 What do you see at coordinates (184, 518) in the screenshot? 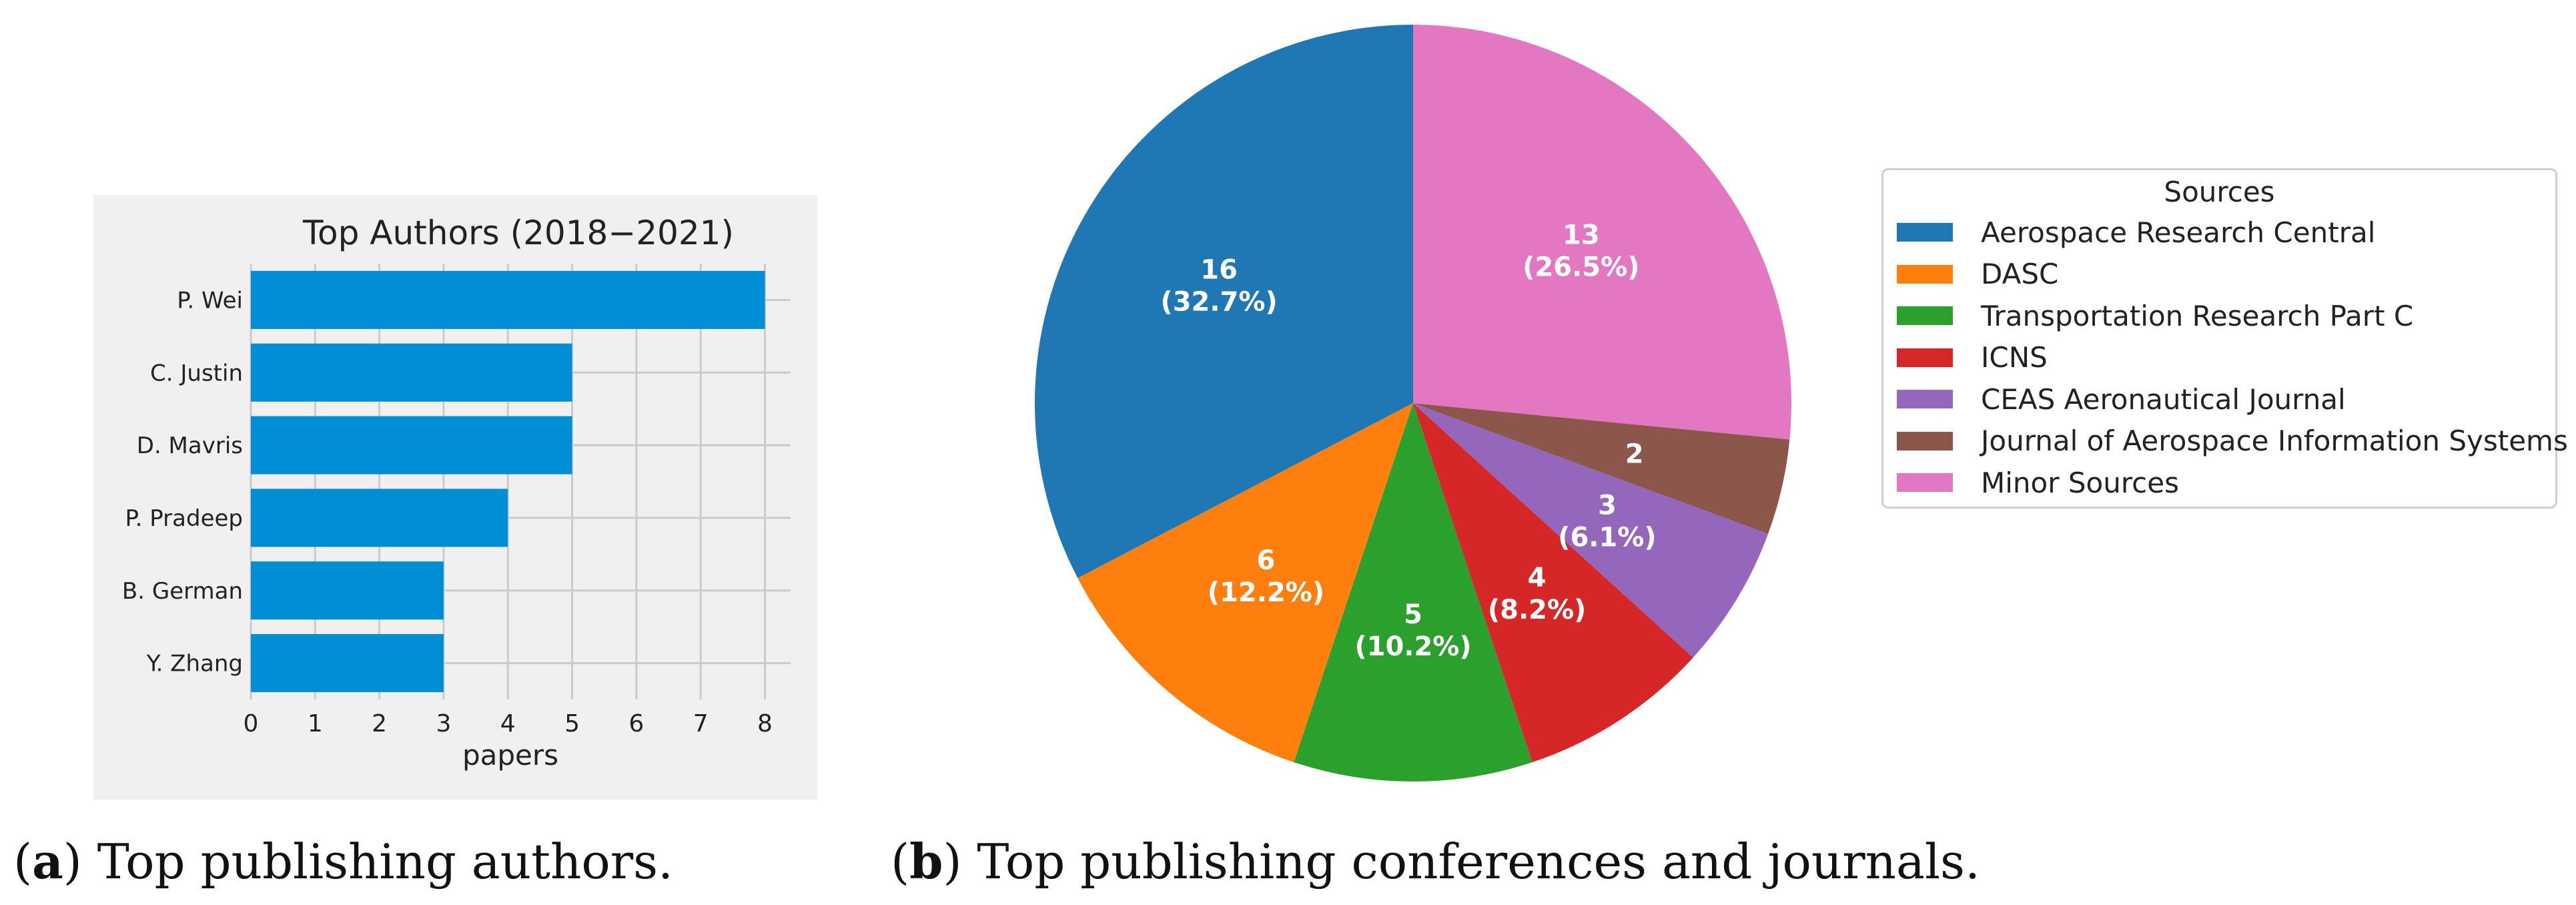
I see `y-tick-label: P. Pradeep` at bounding box center [184, 518].